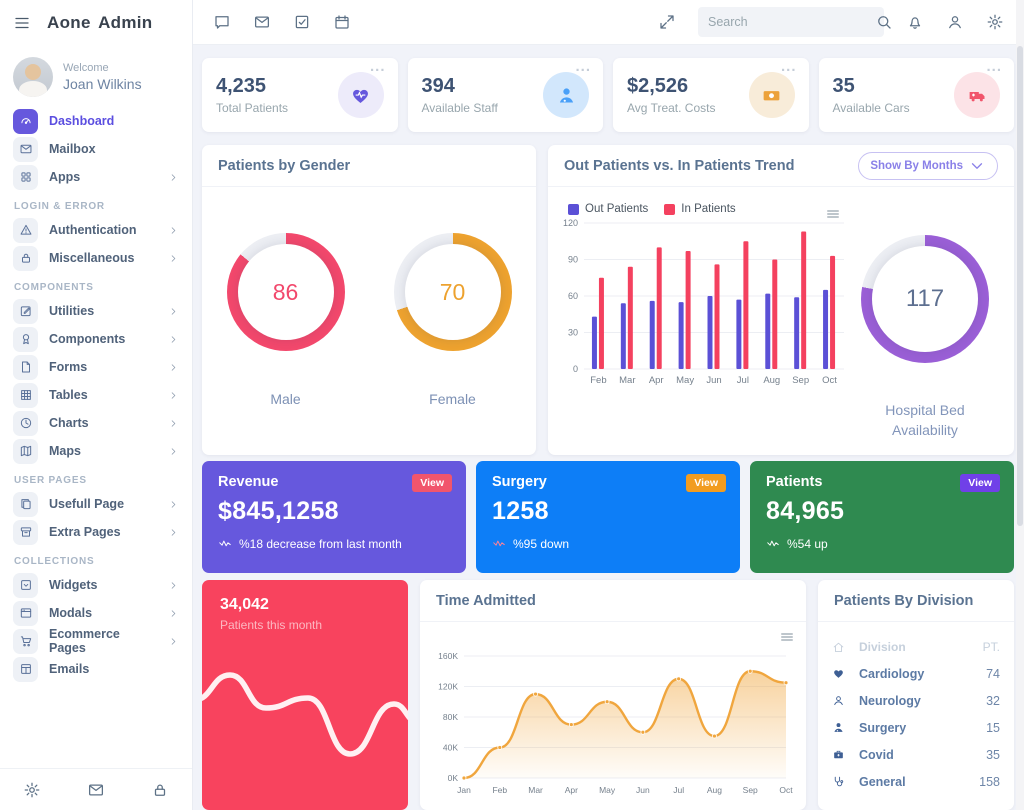 Image resolution: width=1024 pixels, height=810 pixels. I want to click on brand-title: Aone Admin, so click(100, 22).